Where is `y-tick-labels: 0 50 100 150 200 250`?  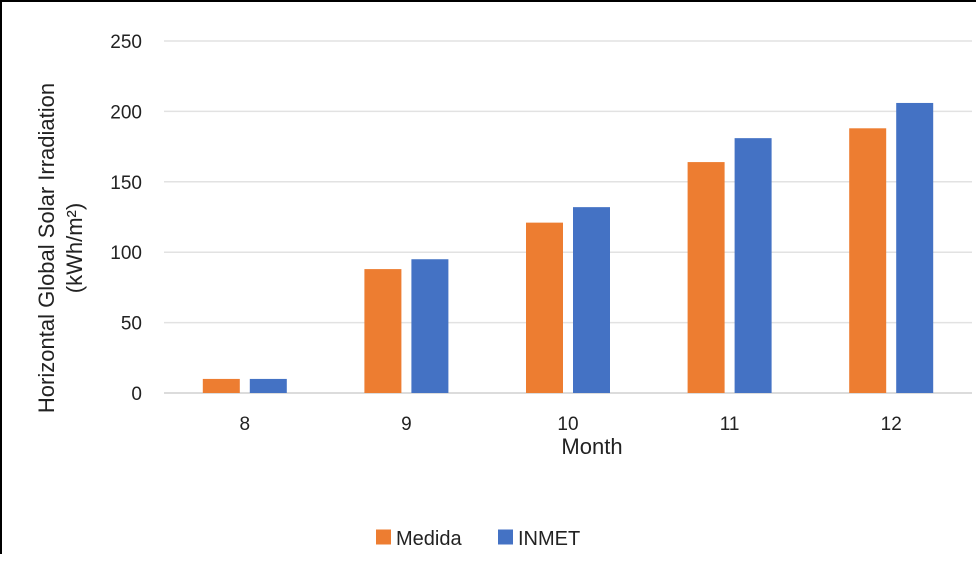
y-tick-labels: 0 50 100 150 200 250 is located at coordinates (126, 218).